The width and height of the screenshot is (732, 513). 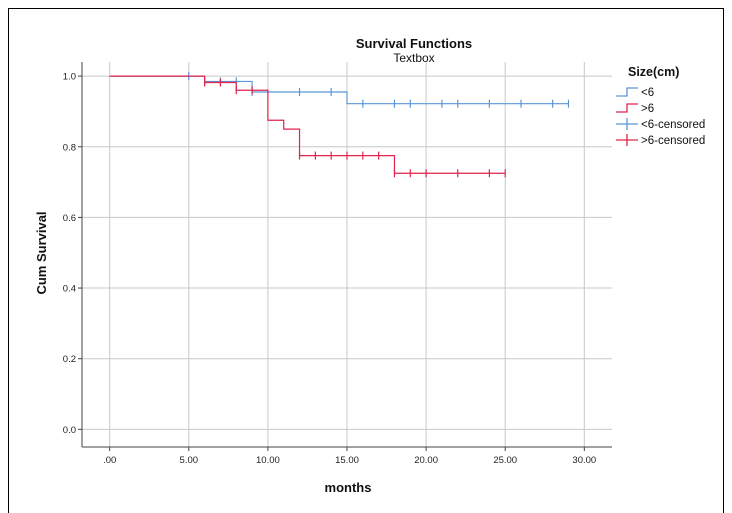 I want to click on legend-title: Size(cm), so click(x=653, y=72).